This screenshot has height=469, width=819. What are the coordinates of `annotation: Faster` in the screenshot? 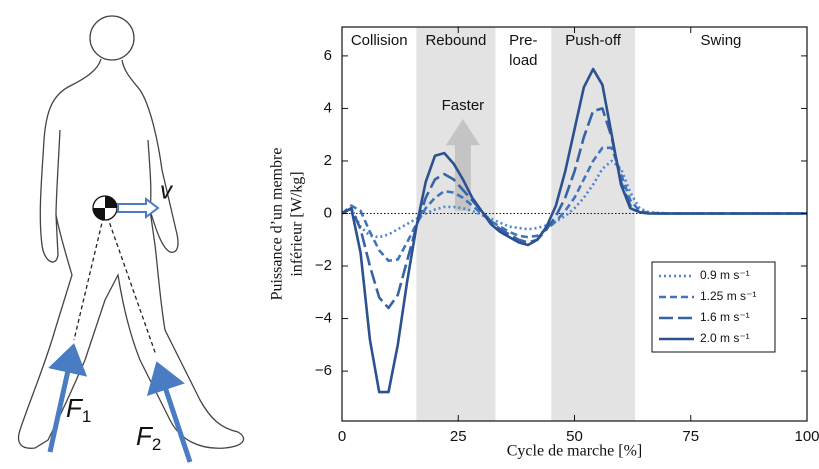 It's located at (463, 105).